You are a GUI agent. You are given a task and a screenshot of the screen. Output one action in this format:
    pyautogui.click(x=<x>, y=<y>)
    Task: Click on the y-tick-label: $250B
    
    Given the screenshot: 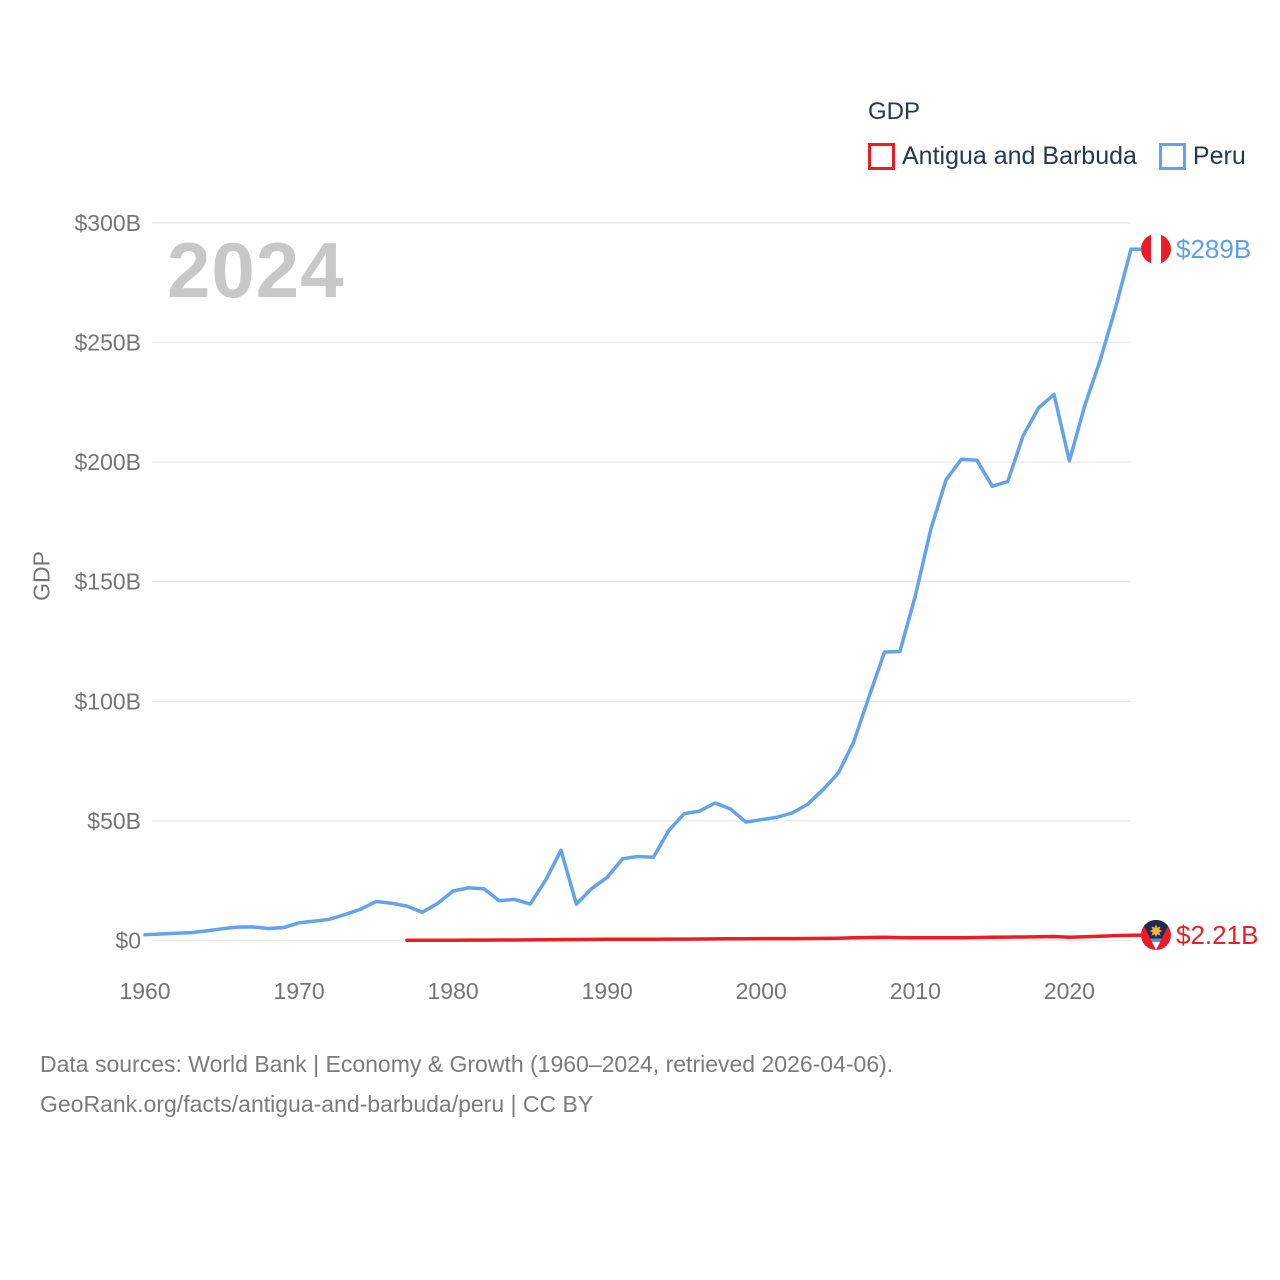 What is the action you would take?
    pyautogui.click(x=107, y=343)
    